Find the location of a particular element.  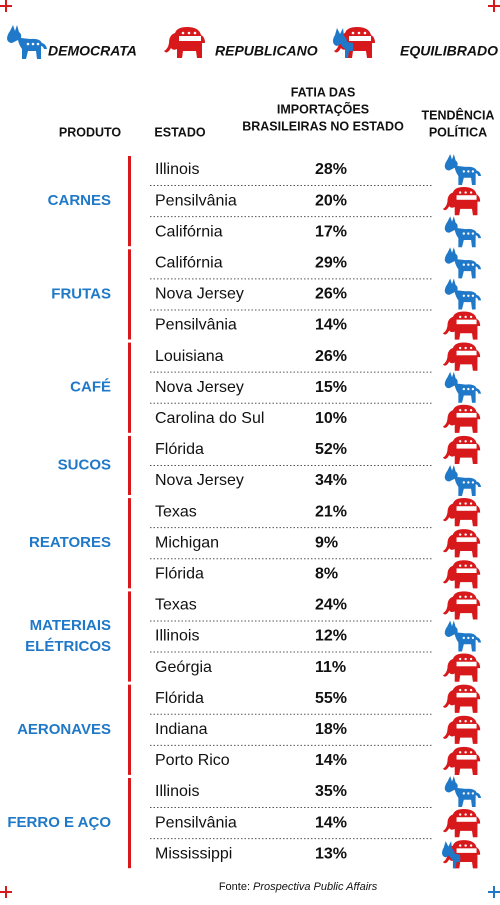

legend-label: EQUILIBRADO is located at coordinates (449, 51).